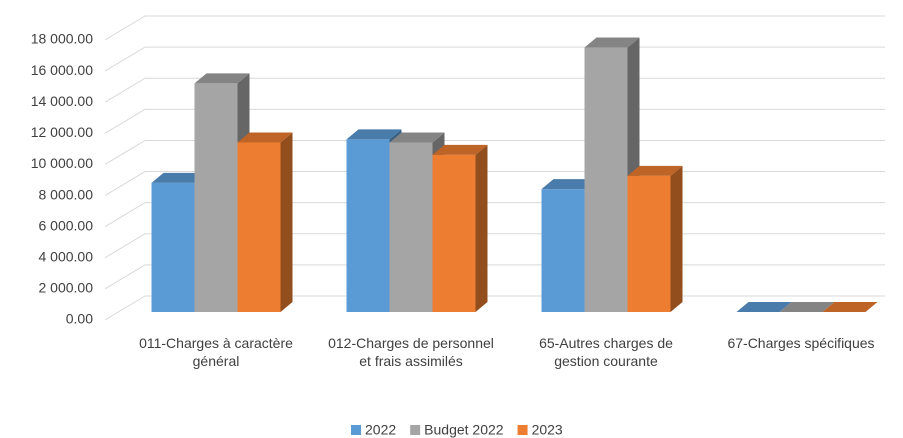 Image resolution: width=903 pixels, height=438 pixels. I want to click on x-tick-label: 67-Charges spécifiques, so click(801, 343).